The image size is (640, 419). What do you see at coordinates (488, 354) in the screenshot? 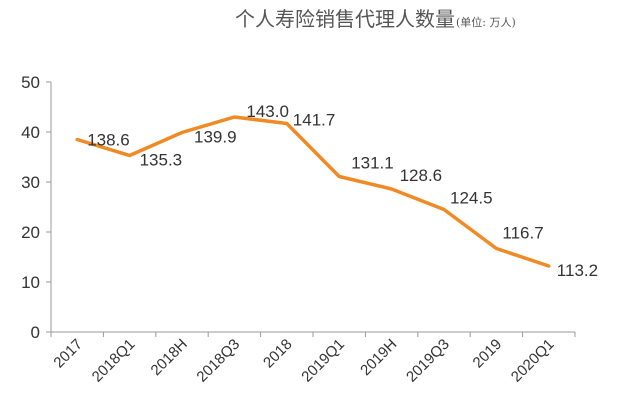
I see `x-tick-label: 2019` at bounding box center [488, 354].